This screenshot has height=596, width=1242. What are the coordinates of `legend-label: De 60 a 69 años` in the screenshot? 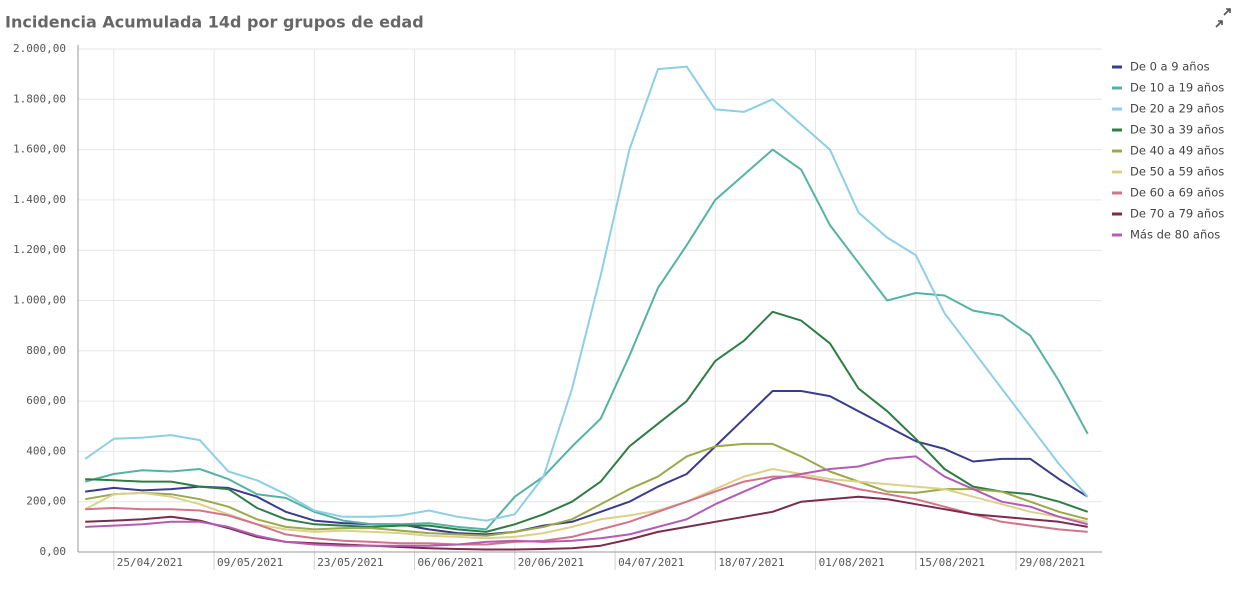 It's located at (1177, 193).